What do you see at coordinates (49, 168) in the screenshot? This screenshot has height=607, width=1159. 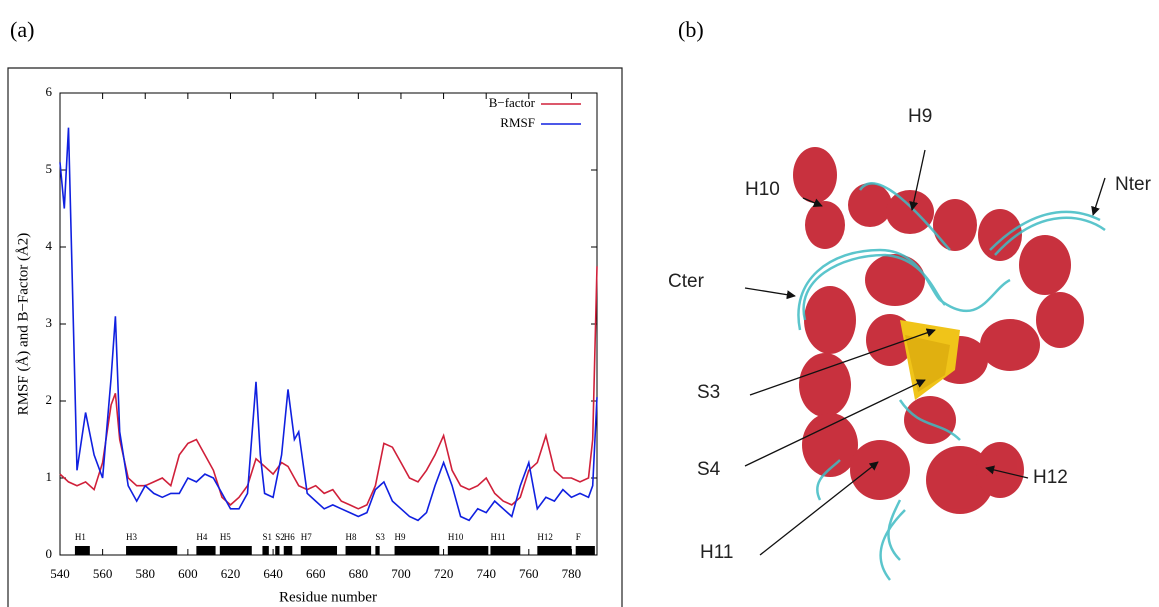 I see `y-tick-label: 5` at bounding box center [49, 168].